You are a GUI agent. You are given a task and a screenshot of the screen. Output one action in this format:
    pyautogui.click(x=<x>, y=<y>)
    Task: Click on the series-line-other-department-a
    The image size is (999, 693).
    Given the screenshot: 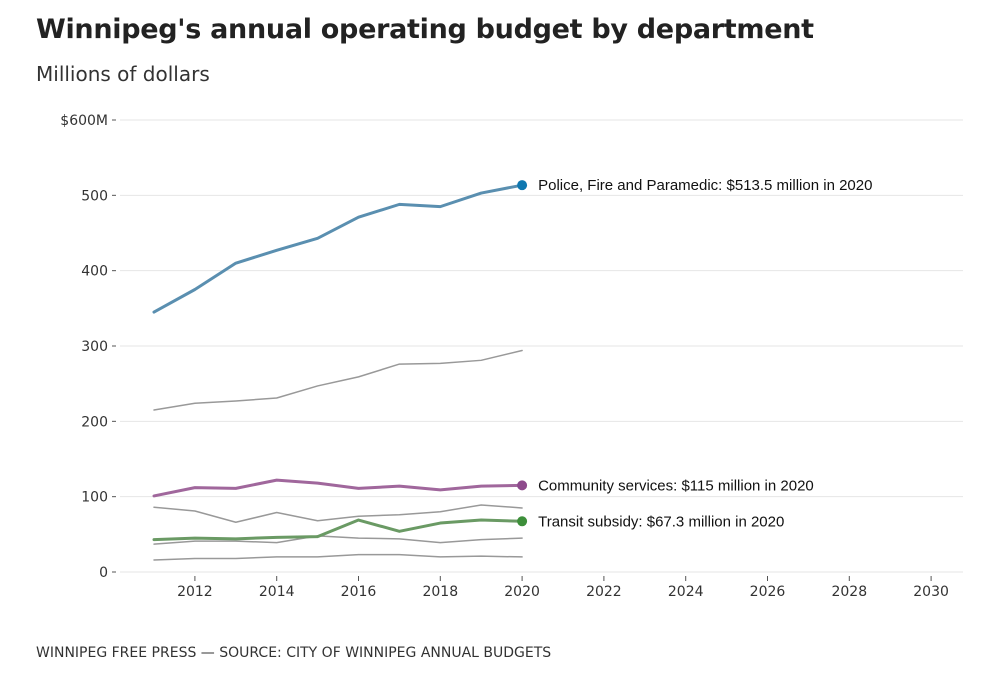 What is the action you would take?
    pyautogui.click(x=338, y=380)
    